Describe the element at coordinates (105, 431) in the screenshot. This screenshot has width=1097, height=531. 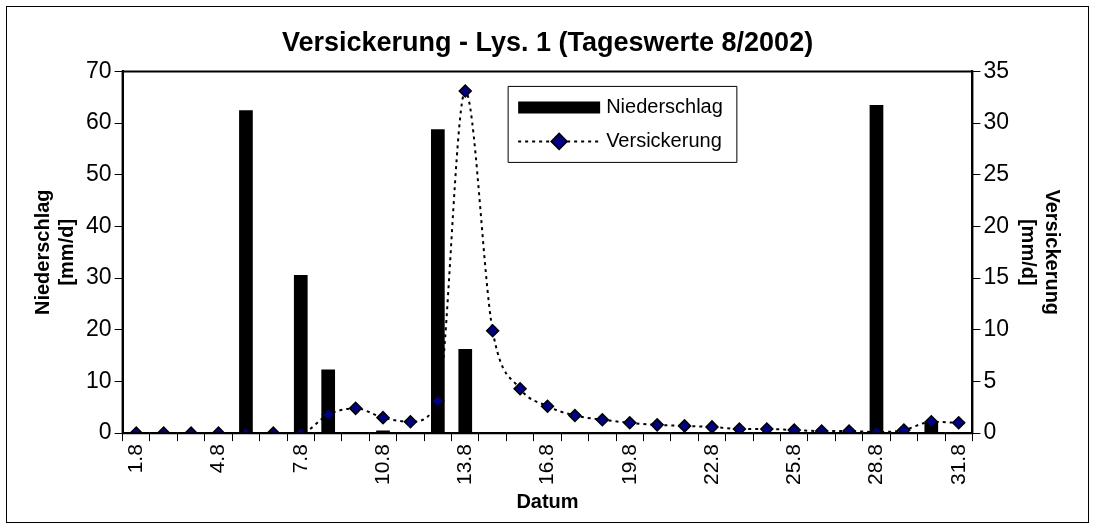
I see `y-tick-label: 0` at that location.